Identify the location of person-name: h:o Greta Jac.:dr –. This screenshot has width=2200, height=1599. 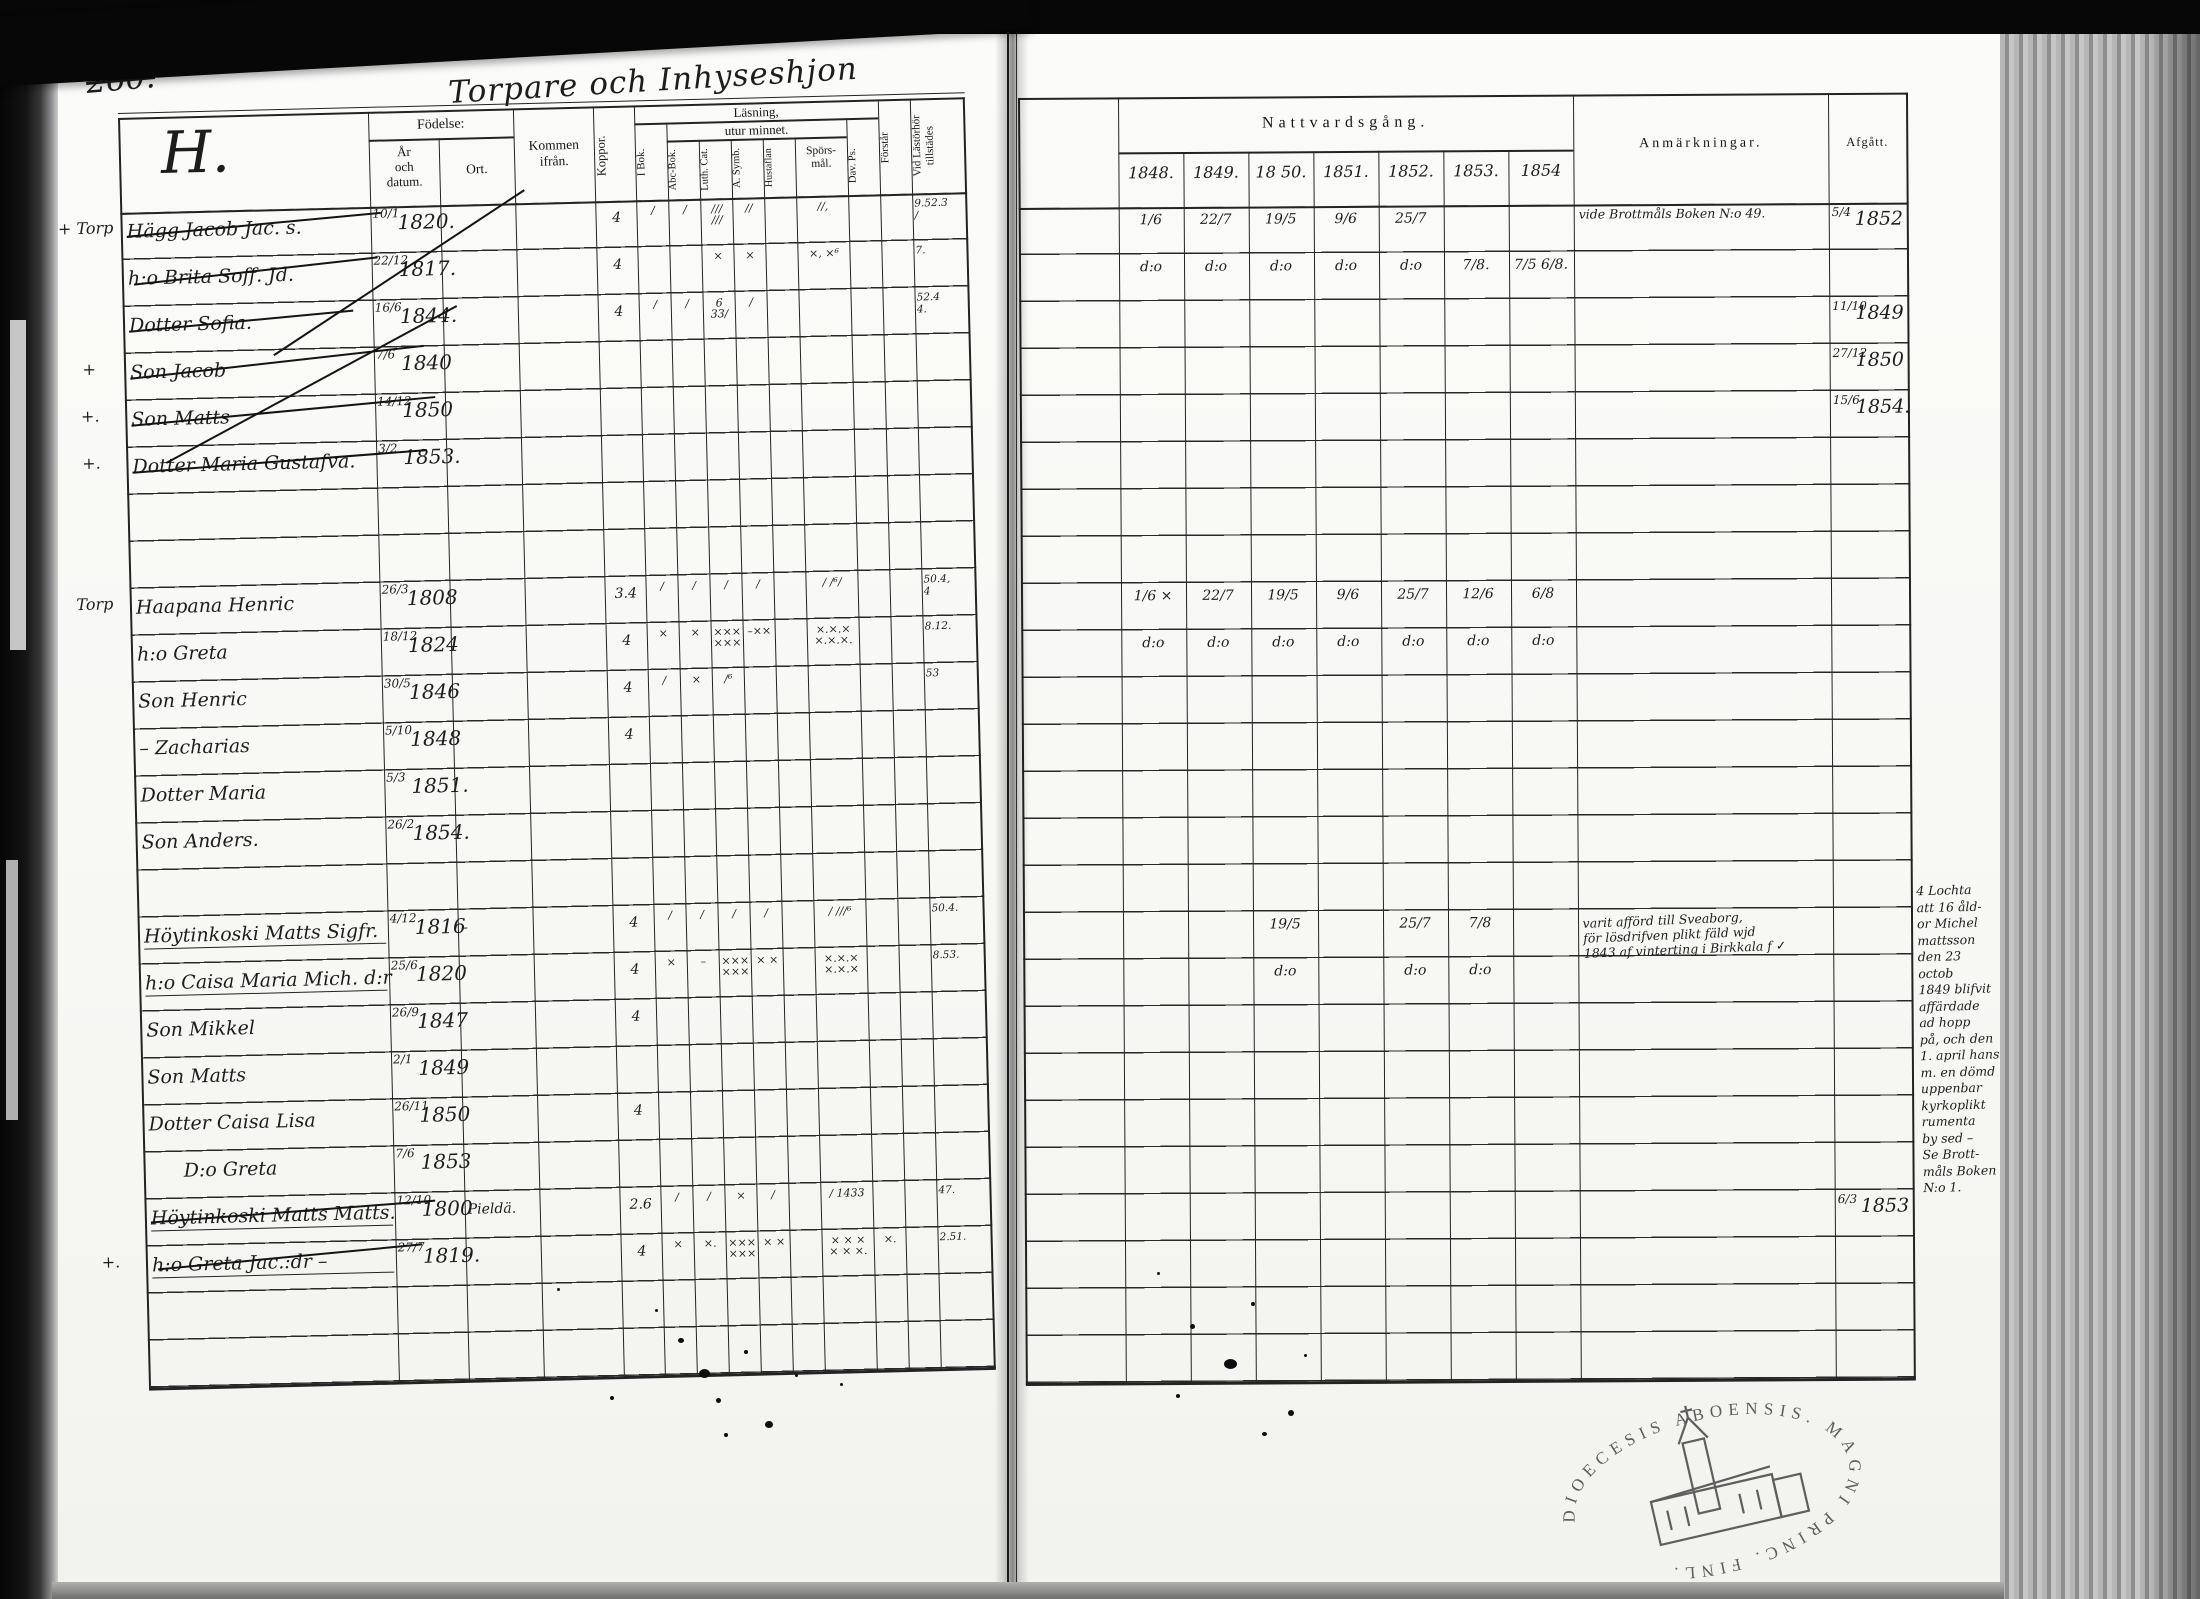
(273, 1263).